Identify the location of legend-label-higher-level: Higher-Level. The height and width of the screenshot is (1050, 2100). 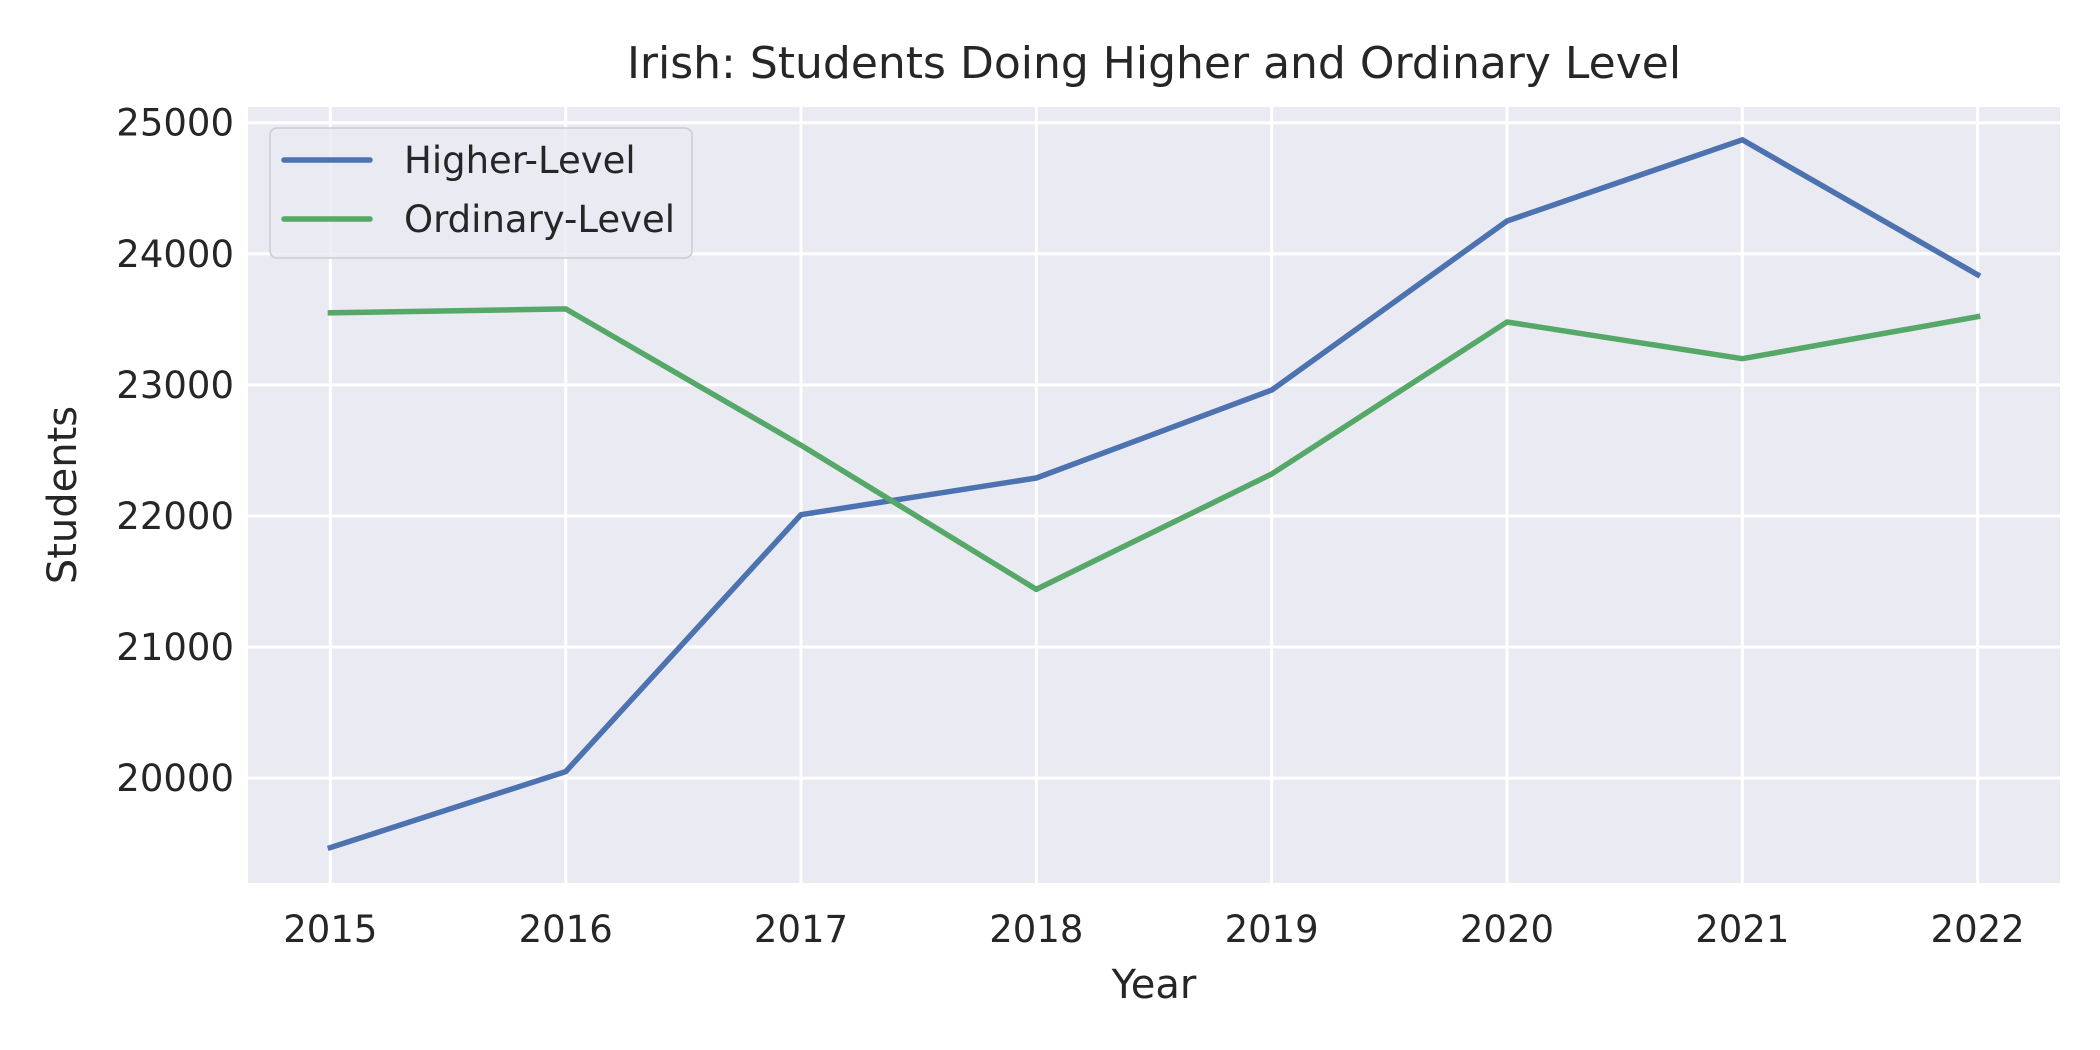
(520, 160).